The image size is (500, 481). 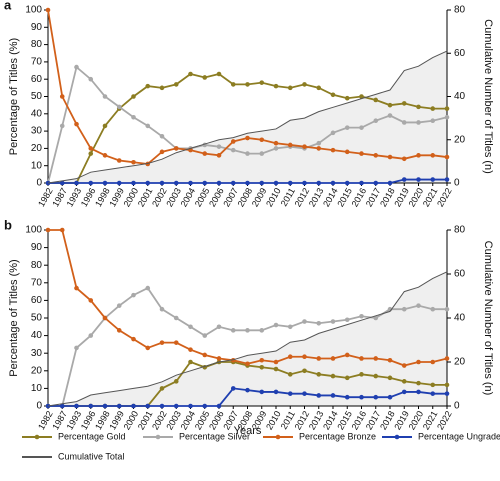 What do you see at coordinates (8, 224) in the screenshot?
I see `panel-label: b` at bounding box center [8, 224].